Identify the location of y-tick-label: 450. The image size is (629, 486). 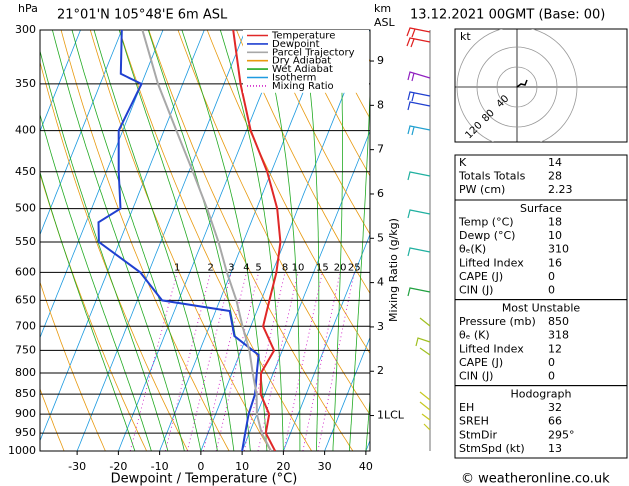
(25, 171).